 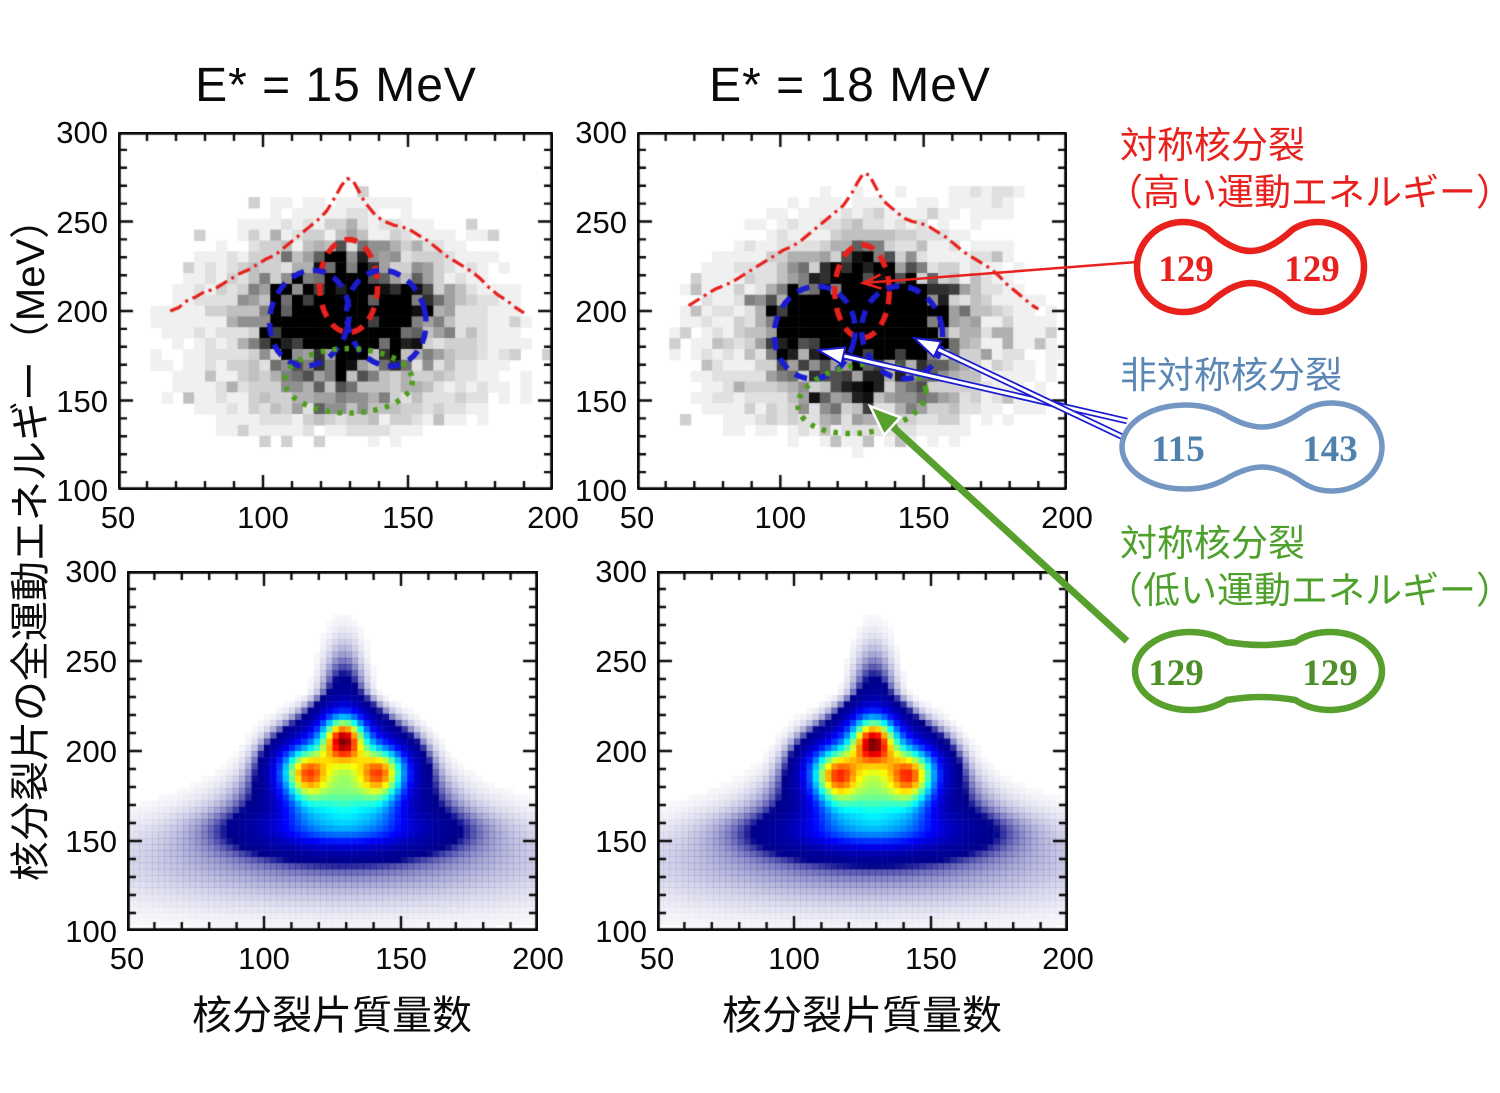 I want to click on fission-shape-symmetric-low: 129 129, so click(x=1258, y=671).